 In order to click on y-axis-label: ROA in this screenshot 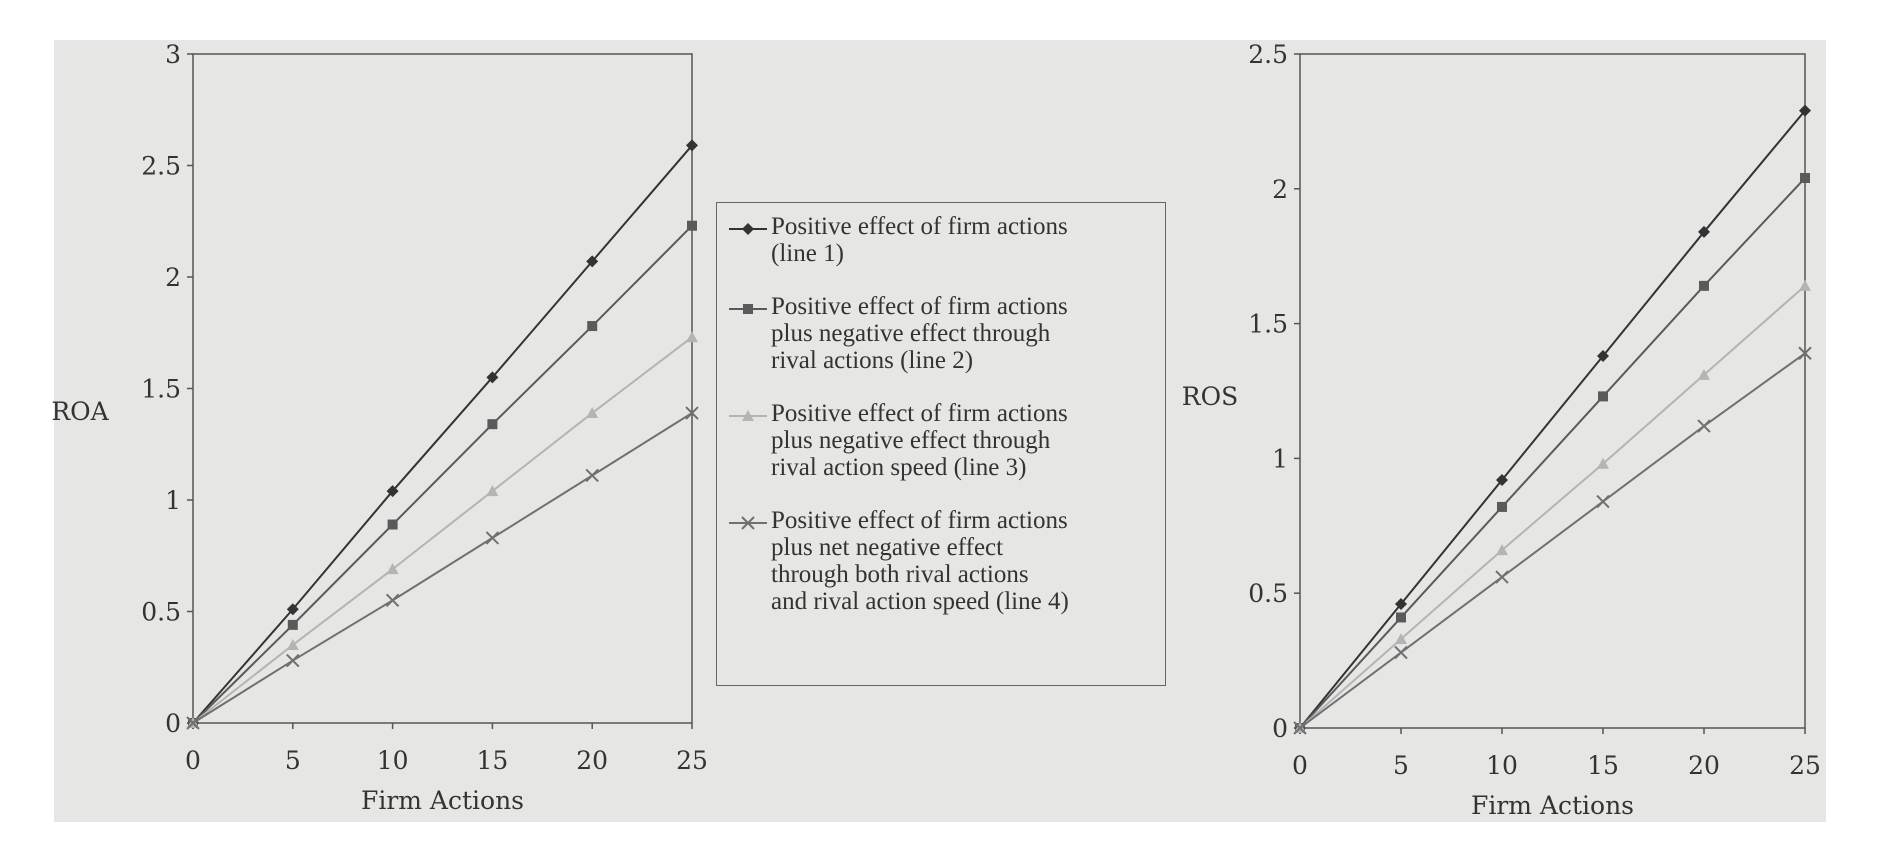, I will do `click(80, 411)`.